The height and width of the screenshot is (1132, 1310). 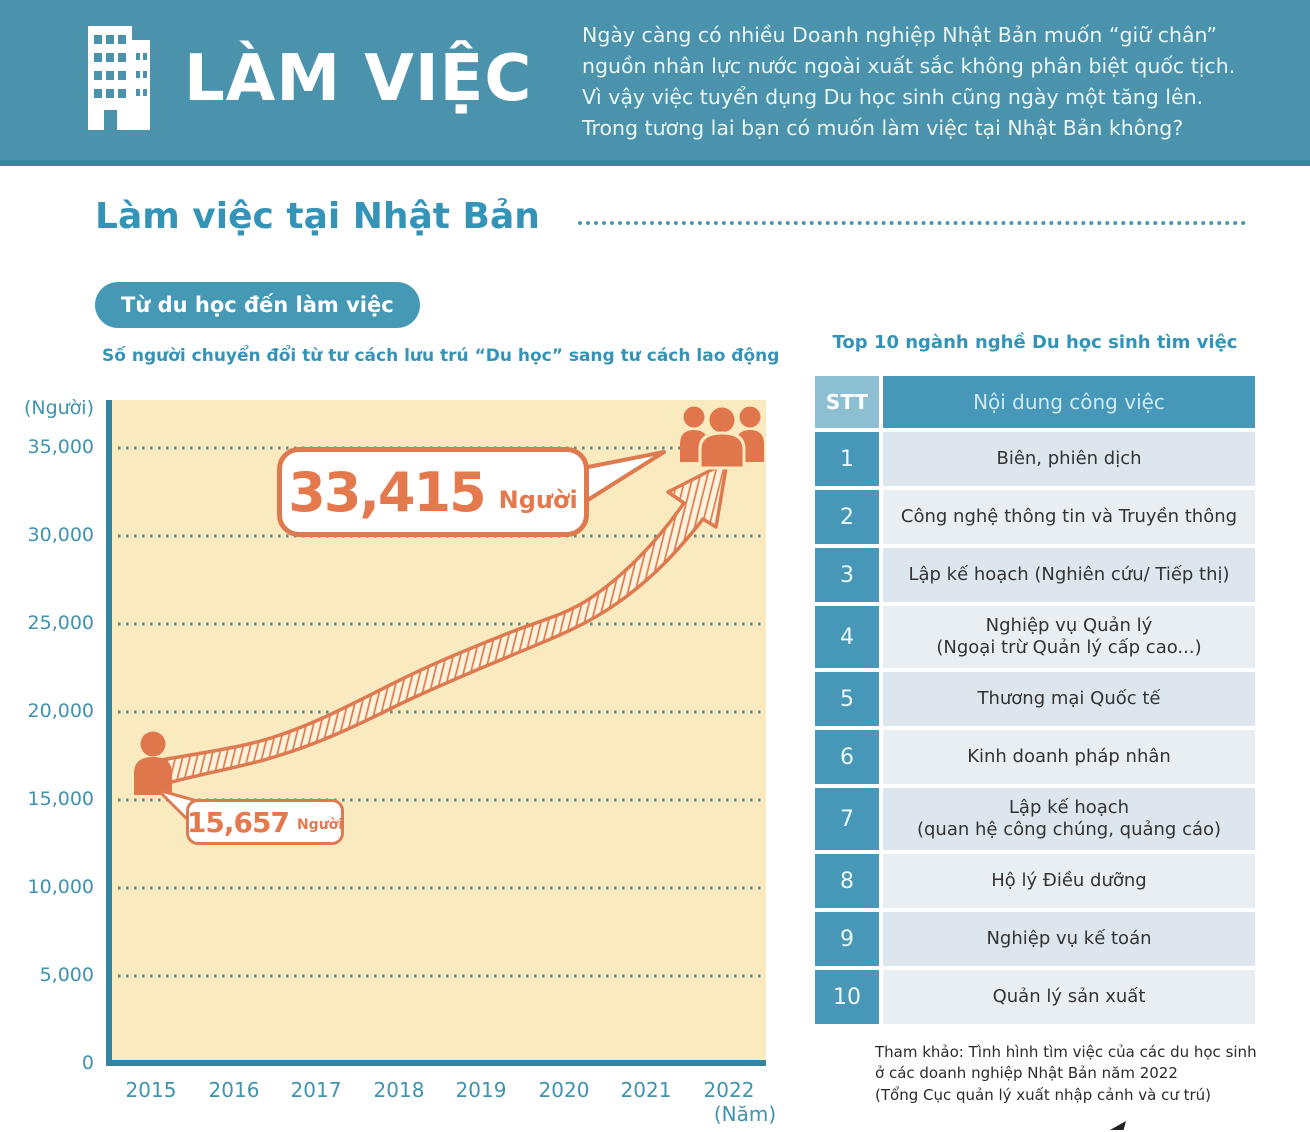 What do you see at coordinates (387, 492) in the screenshot?
I see `end-value: 33,415` at bounding box center [387, 492].